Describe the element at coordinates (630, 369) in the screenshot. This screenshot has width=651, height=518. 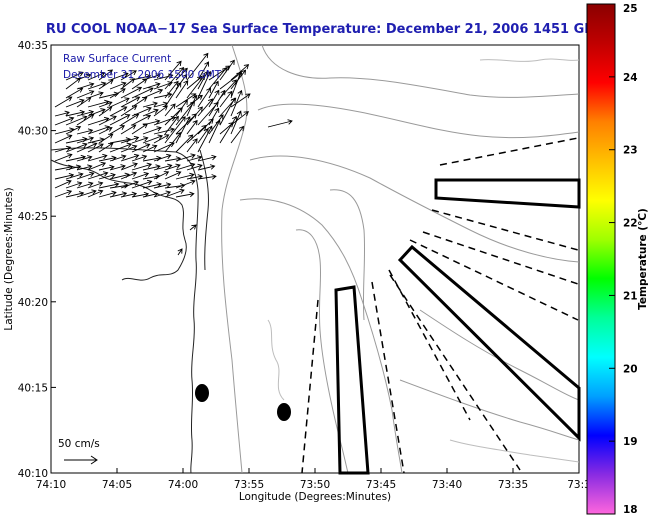
I see `colorbar-tick-label: 20` at that location.